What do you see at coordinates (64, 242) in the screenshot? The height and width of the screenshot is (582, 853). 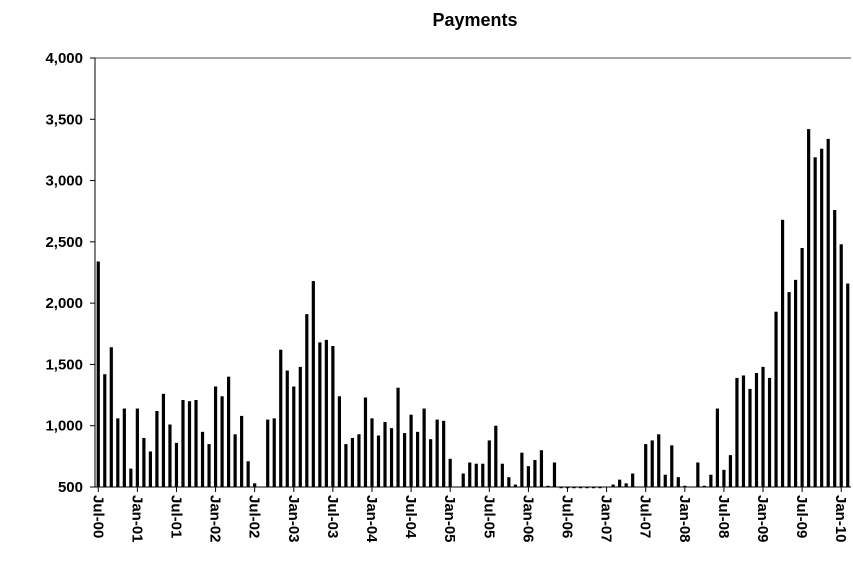 I see `y-tick-label: 2,500` at bounding box center [64, 242].